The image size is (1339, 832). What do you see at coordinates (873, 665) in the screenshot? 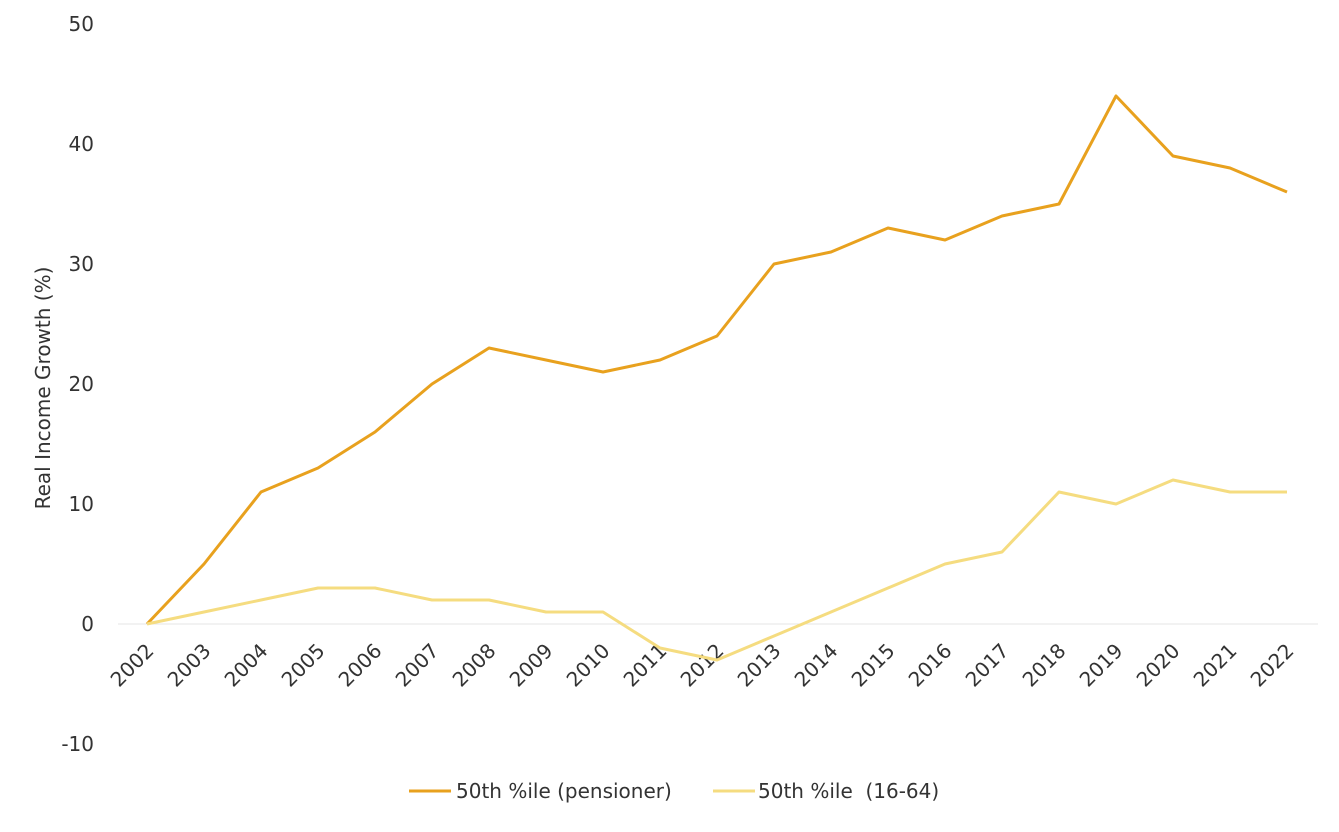
I see `x-tick-label: 2015` at bounding box center [873, 665].